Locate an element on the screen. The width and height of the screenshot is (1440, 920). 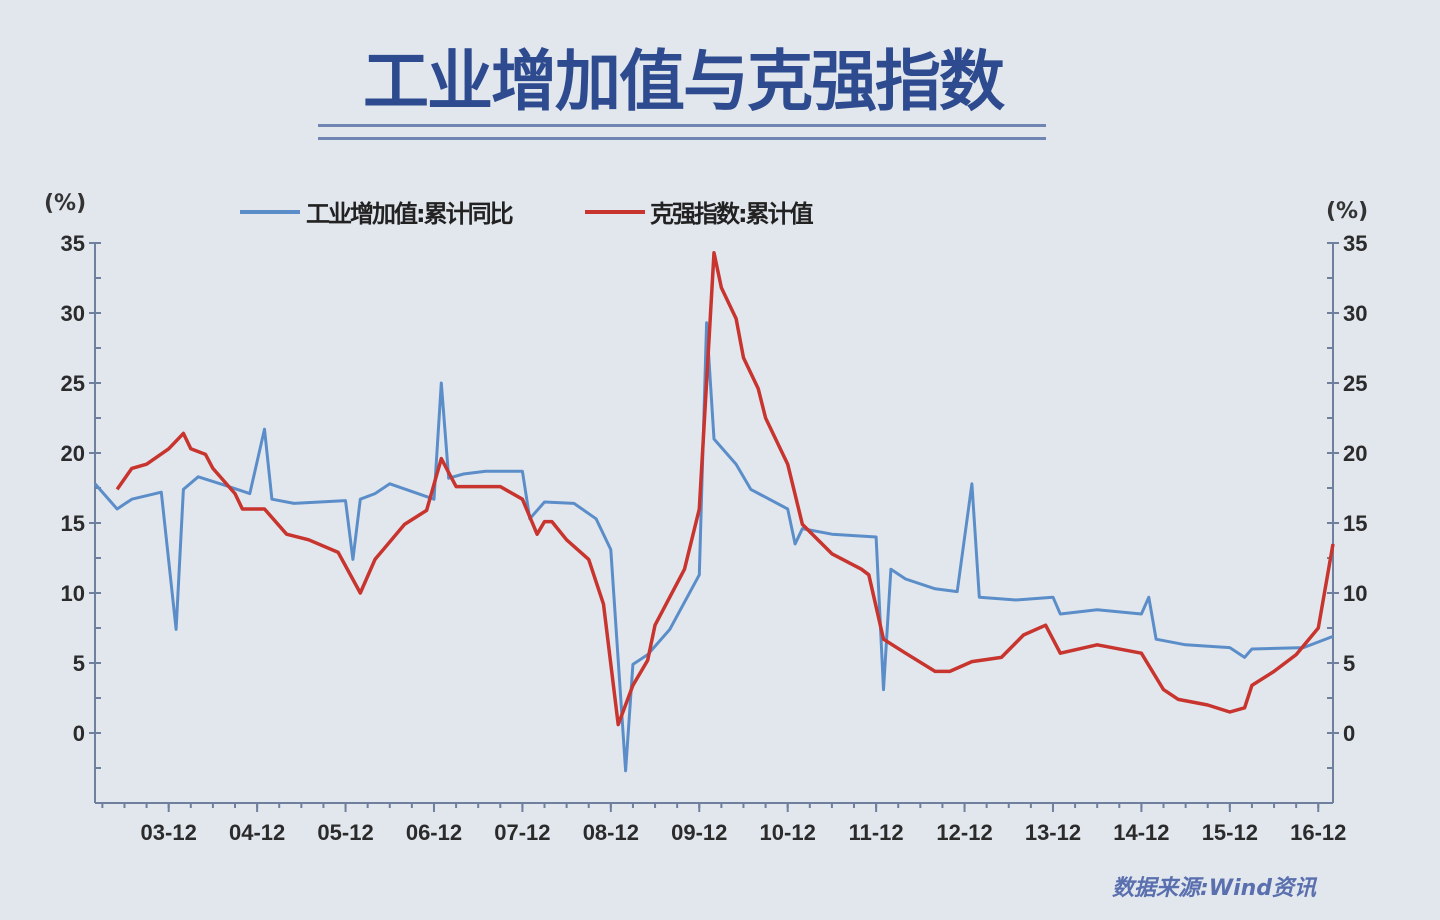
data-source: 数据来源:Wind资讯 is located at coordinates (1214, 888).